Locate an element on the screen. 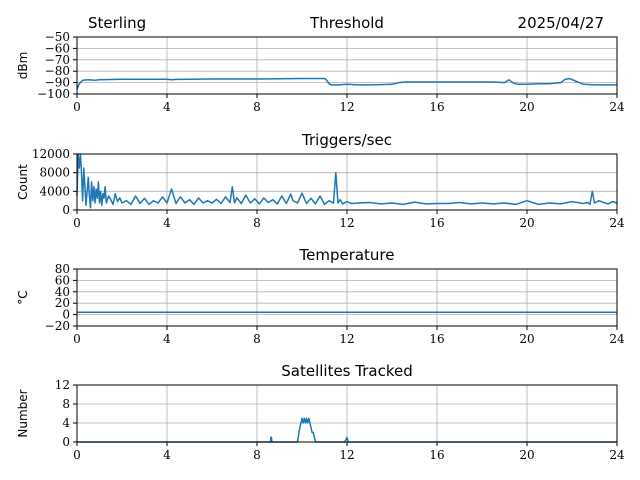 The image size is (640, 480). y-tick-label: 8 is located at coordinates (66, 404).